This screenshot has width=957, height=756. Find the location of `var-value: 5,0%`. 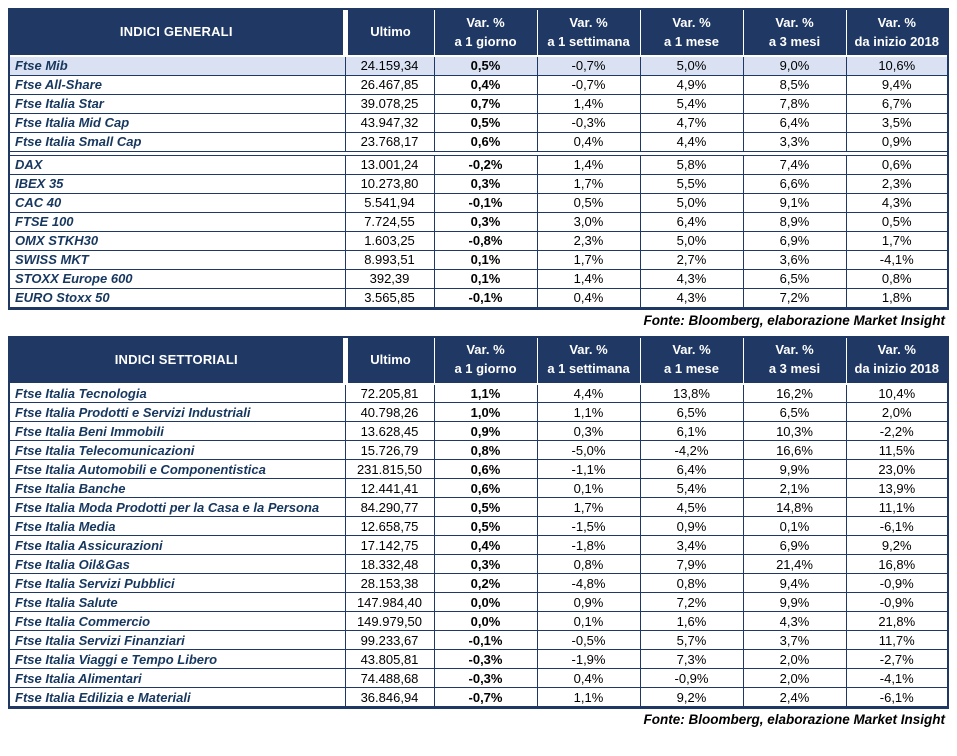

var-value: 5,0% is located at coordinates (691, 65).